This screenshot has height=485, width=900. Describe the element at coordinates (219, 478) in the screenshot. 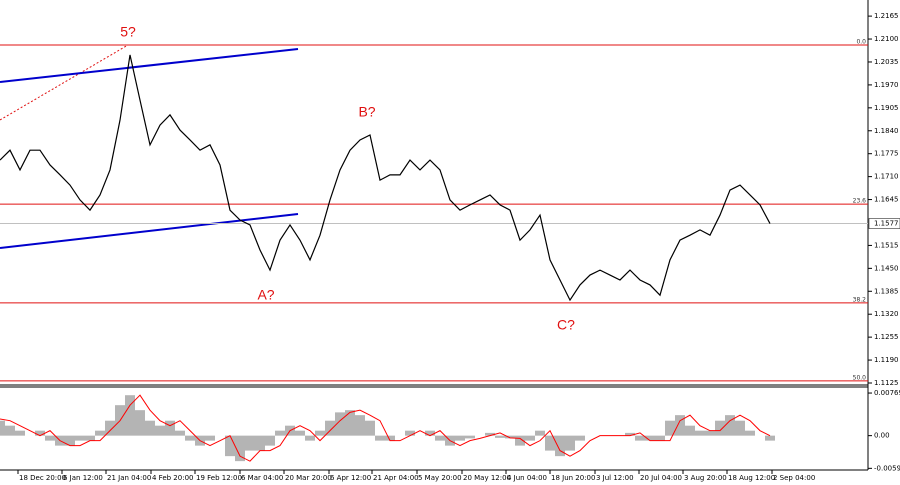

I see `x-tick-label: 19 Feb 12:00` at that location.